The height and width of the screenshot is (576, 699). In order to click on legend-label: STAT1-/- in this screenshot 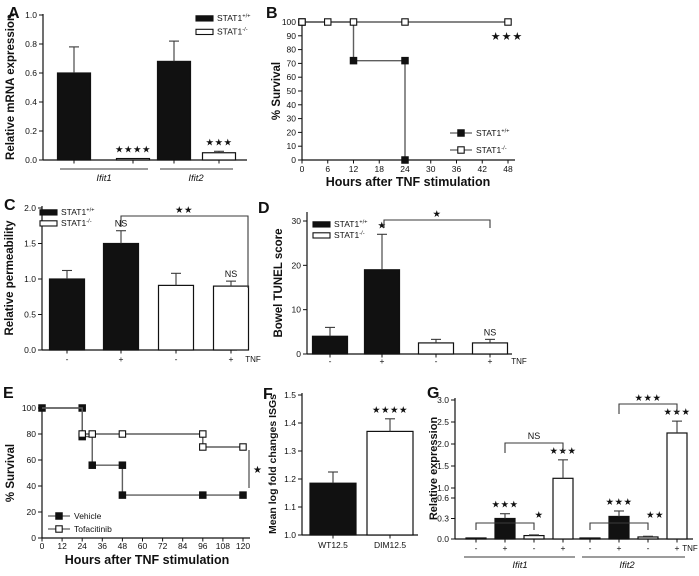, I will do `click(76, 223)`.